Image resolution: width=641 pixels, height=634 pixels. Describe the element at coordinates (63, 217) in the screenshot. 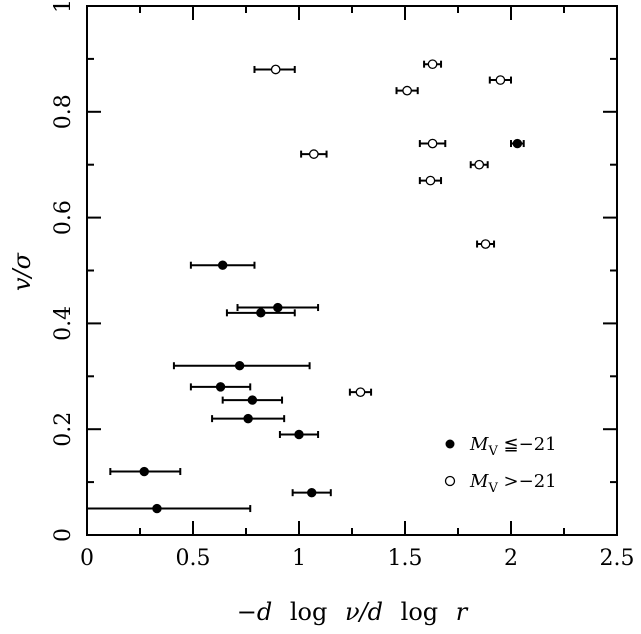

I see `y-tick-label: 0.6` at that location.